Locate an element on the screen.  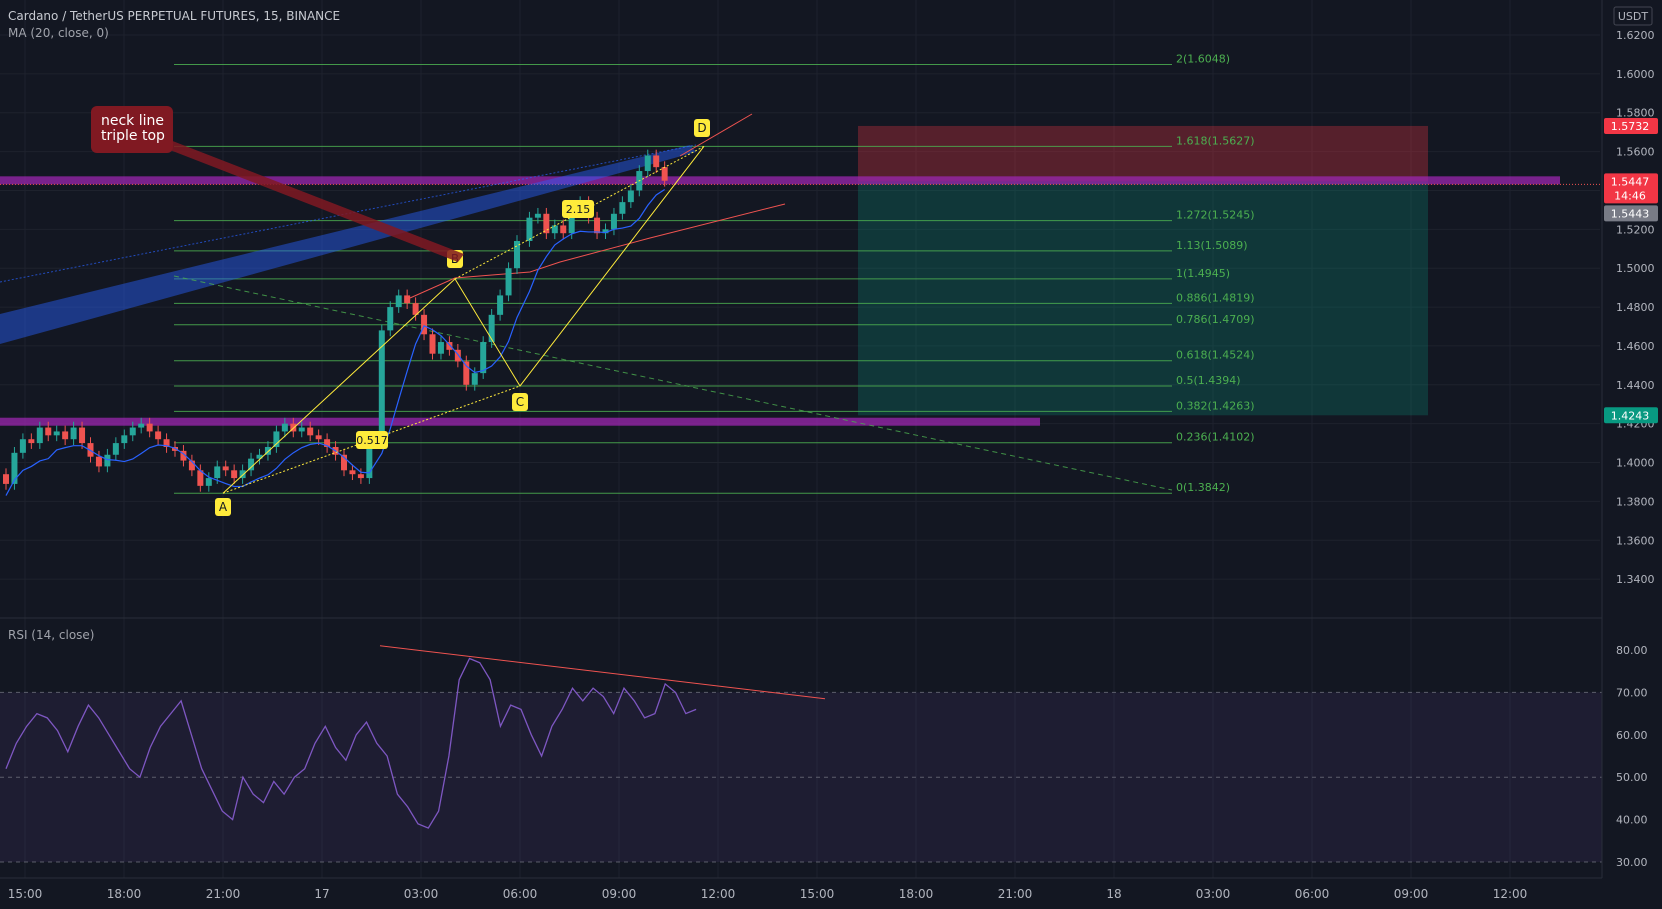
fib-level-label: 2(1.6048) is located at coordinates (1203, 59).